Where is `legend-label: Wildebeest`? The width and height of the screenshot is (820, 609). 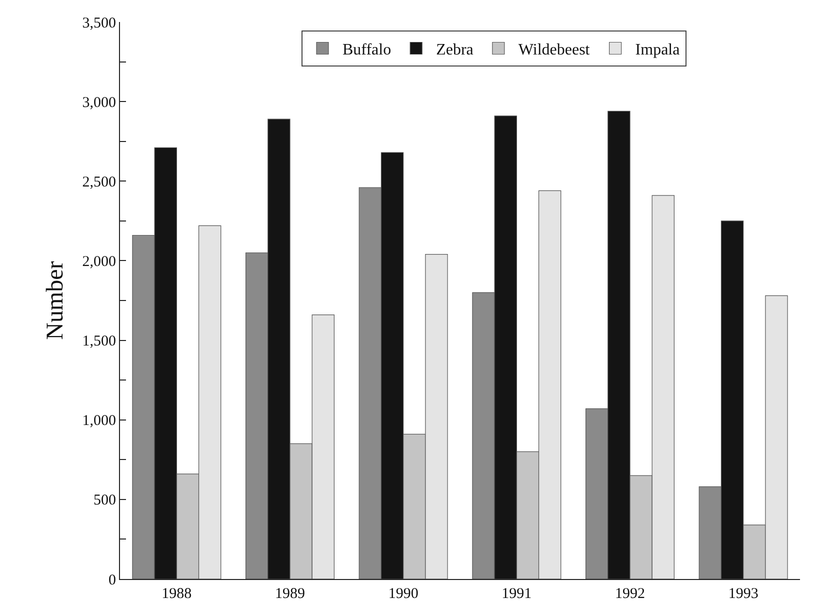
legend-label: Wildebeest is located at coordinates (554, 49).